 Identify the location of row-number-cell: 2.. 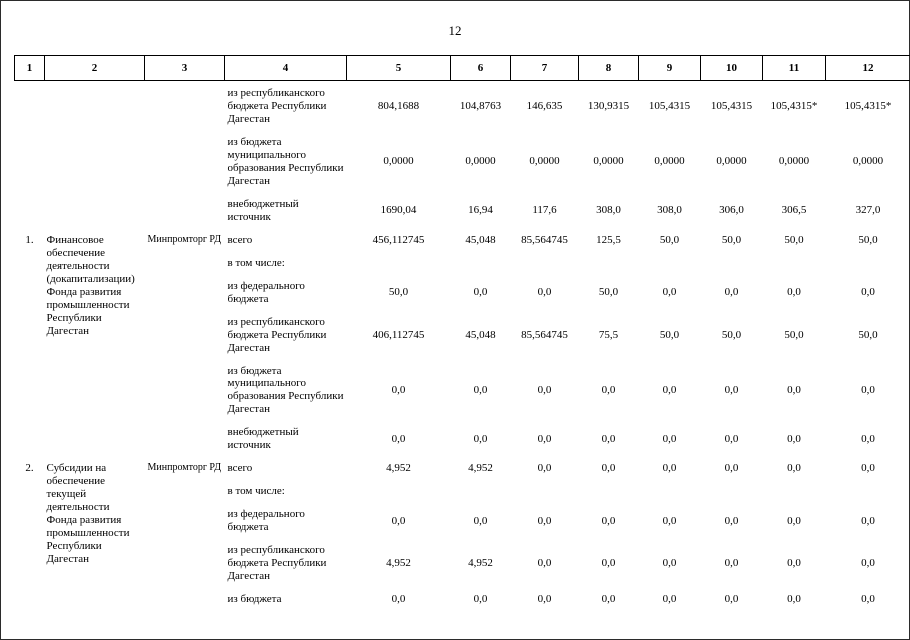
(29, 468).